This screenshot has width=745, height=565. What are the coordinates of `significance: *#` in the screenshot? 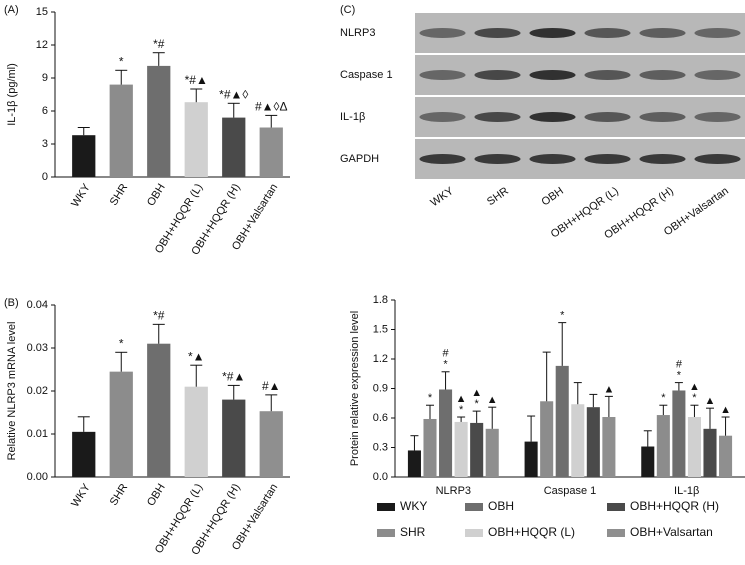 It's located at (159, 316).